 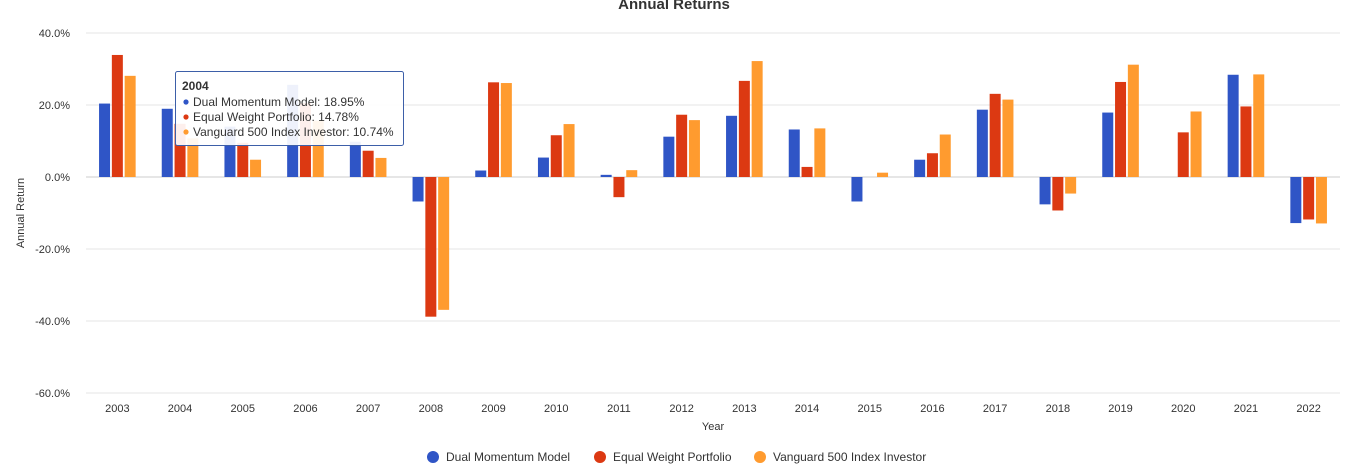 I want to click on bar-vanguard-500-index-investor-2017, so click(x=1008, y=138).